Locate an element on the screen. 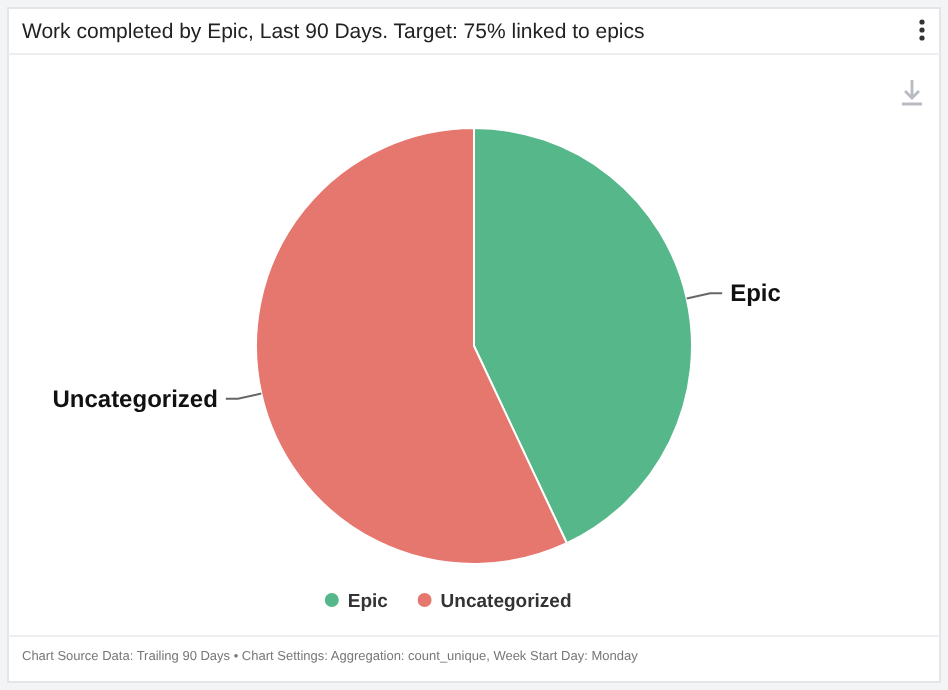 The image size is (948, 690). slice-label: Uncategorized is located at coordinates (135, 398).